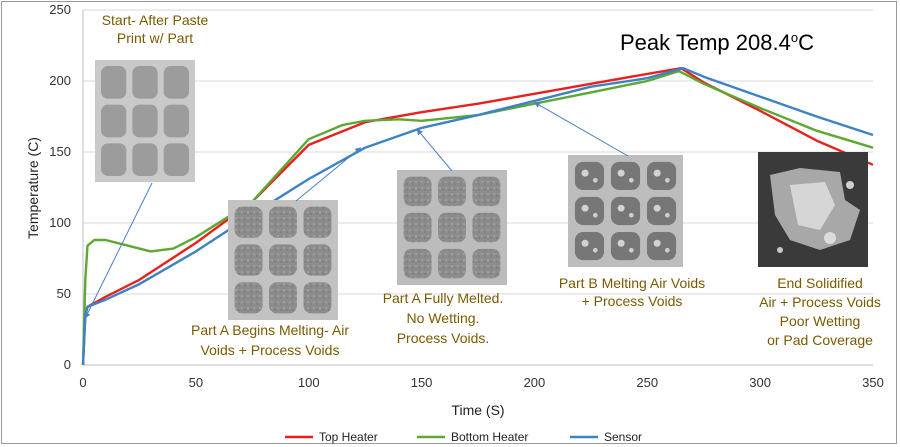 The height and width of the screenshot is (447, 900). Describe the element at coordinates (806, 42) in the screenshot. I see `peak-temp-unit: C` at that location.